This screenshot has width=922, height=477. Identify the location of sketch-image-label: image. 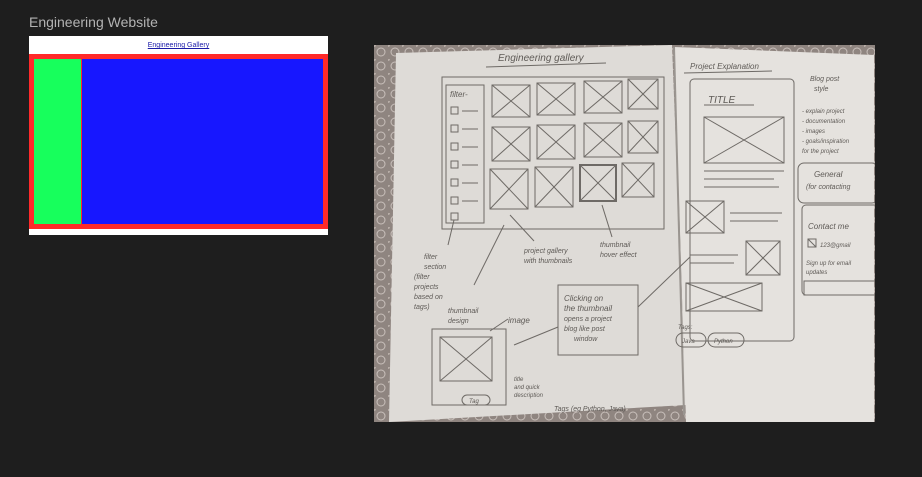
(519, 320).